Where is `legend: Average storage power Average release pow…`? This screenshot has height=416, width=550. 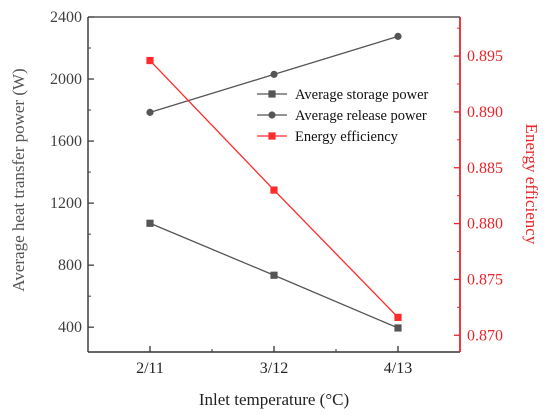 legend: Average storage power Average release pow… is located at coordinates (343, 116).